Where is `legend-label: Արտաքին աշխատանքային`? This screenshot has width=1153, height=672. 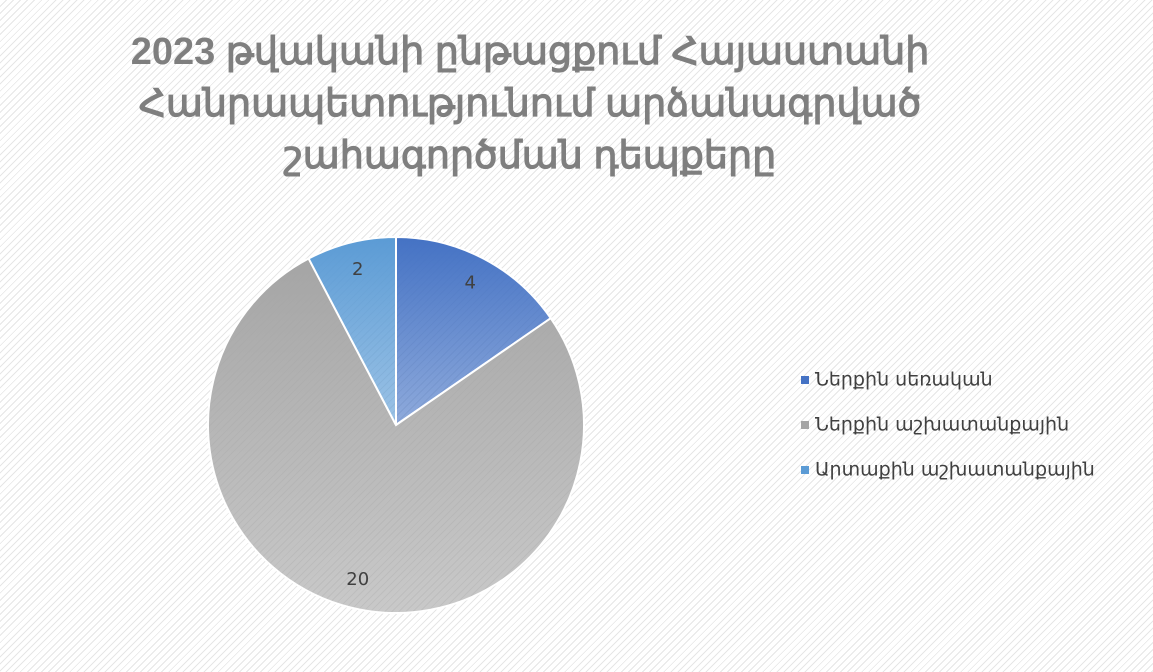 legend-label: Արտաքին աշխատանքային is located at coordinates (955, 470).